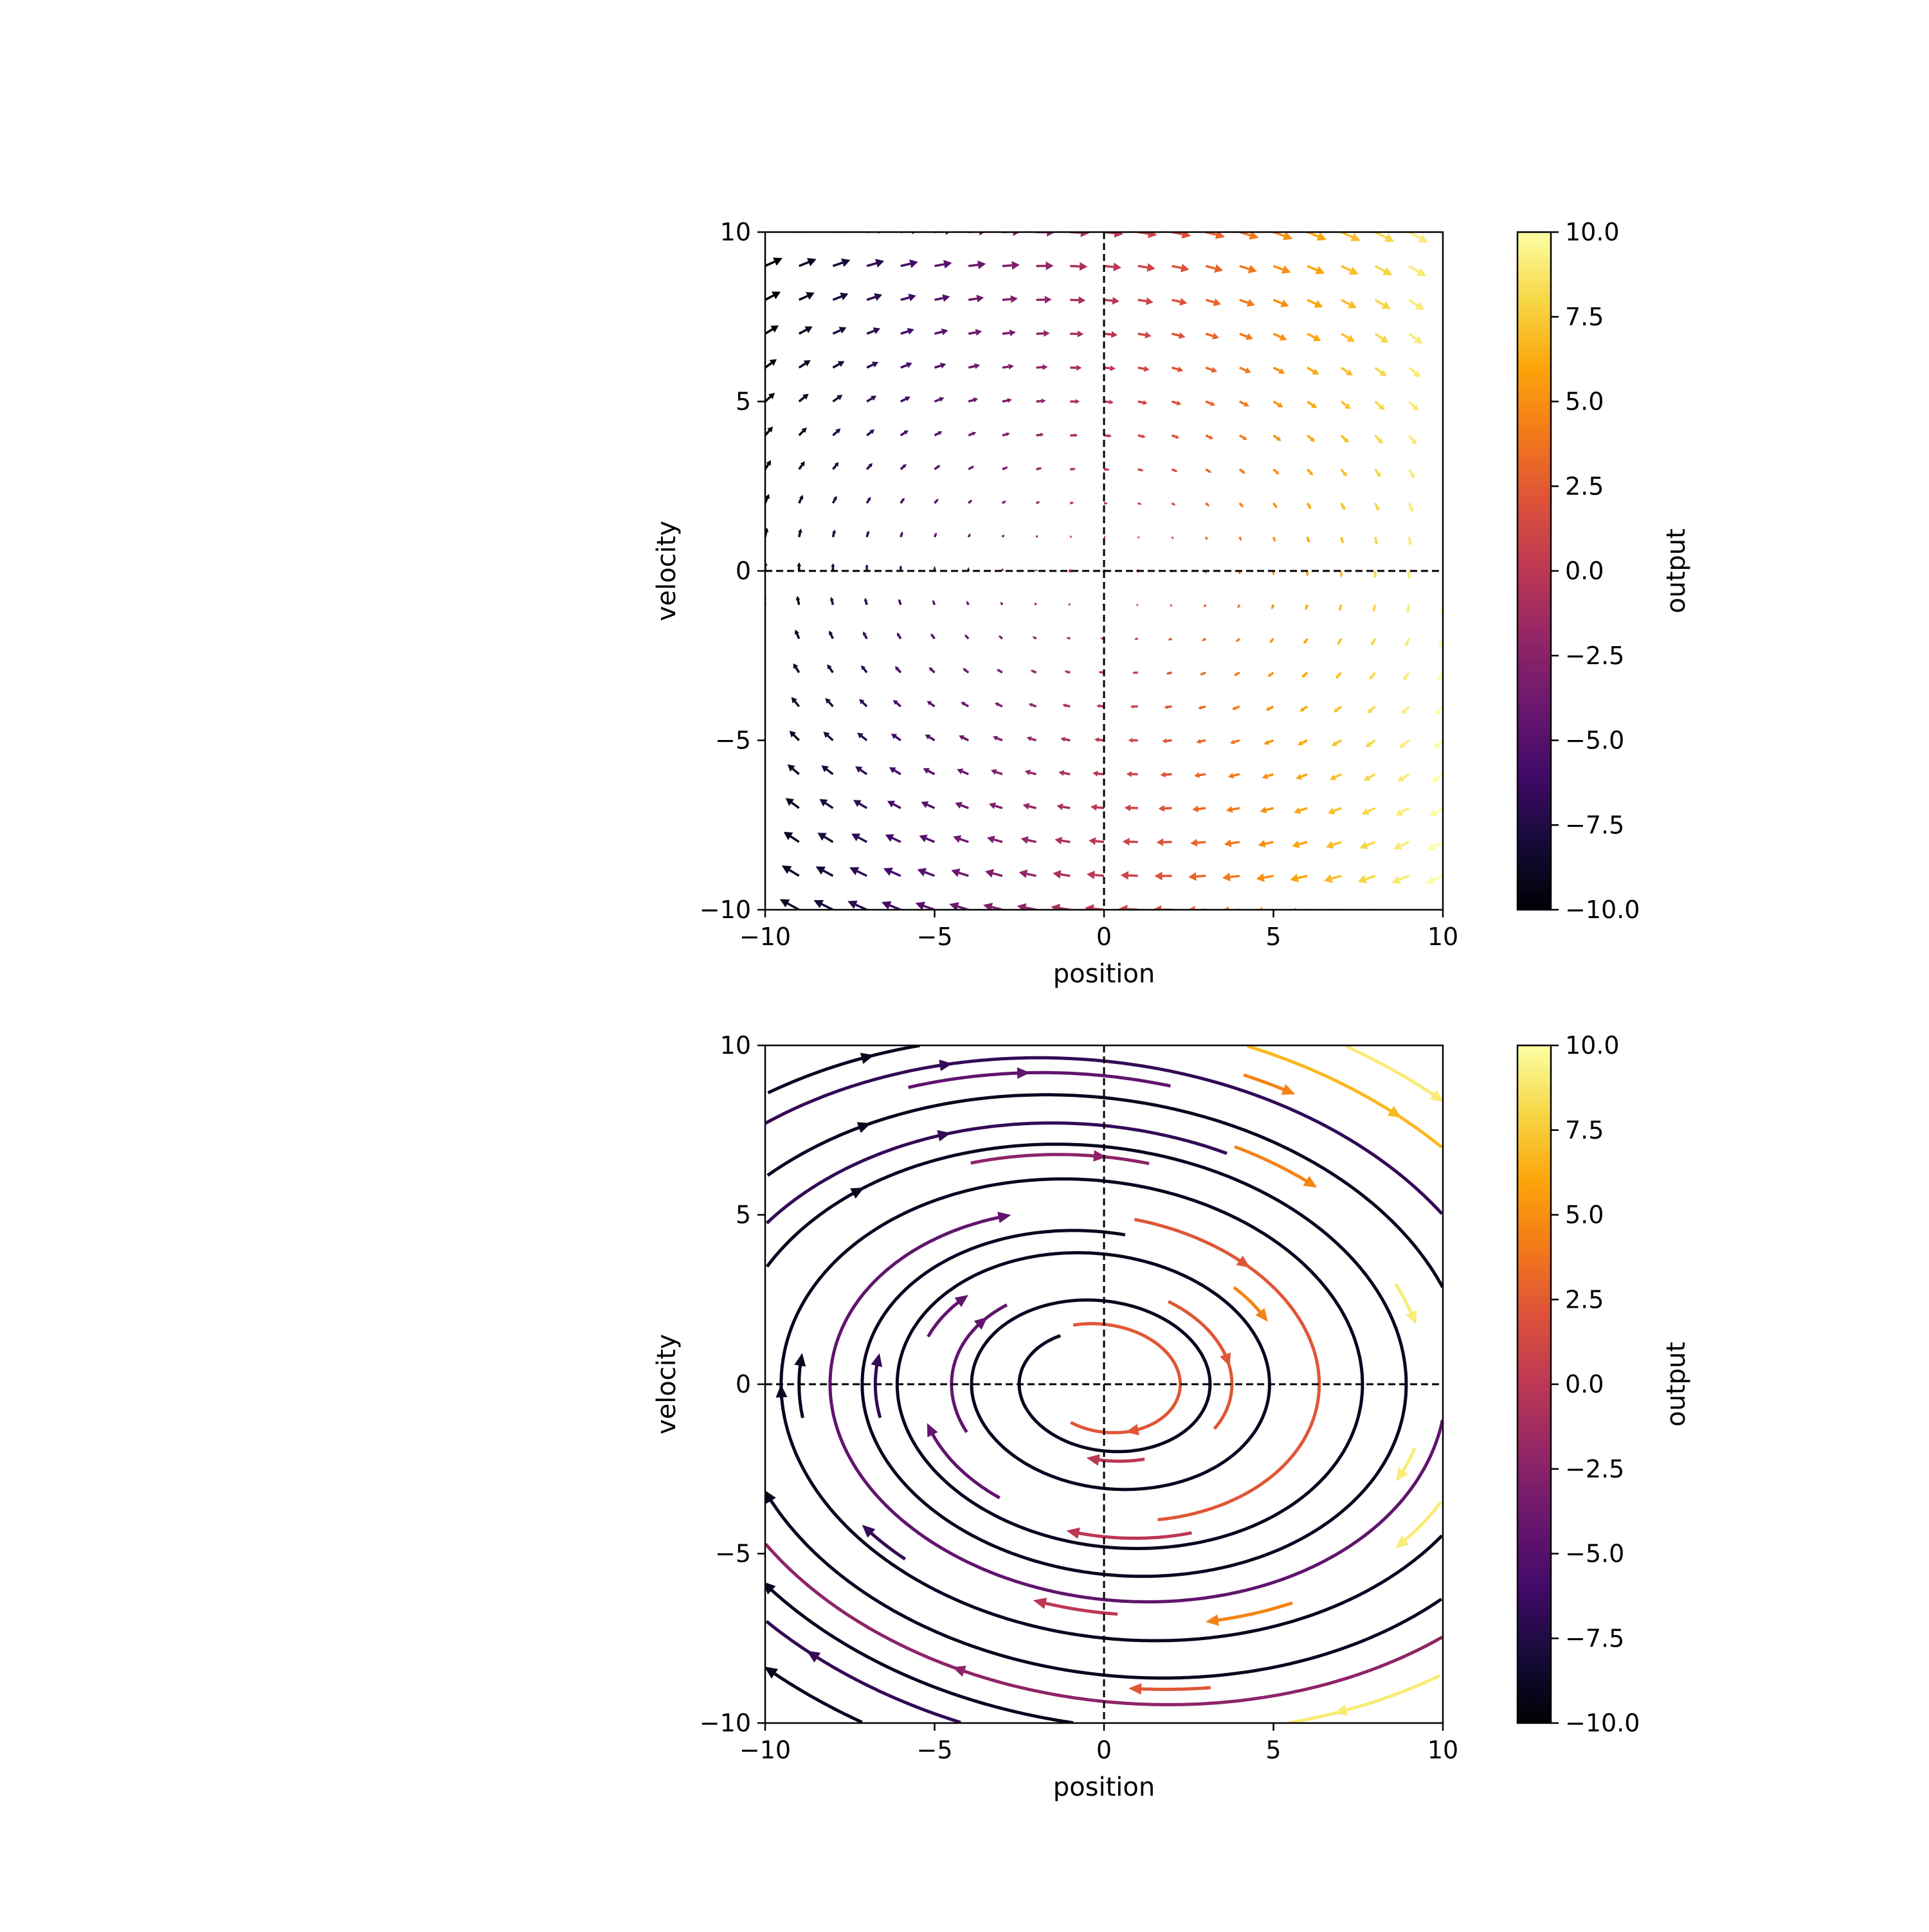 Image resolution: width=1929 pixels, height=1932 pixels. What do you see at coordinates (1584, 1299) in the screenshot?
I see `colorbar-tick-label: 2.5` at bounding box center [1584, 1299].